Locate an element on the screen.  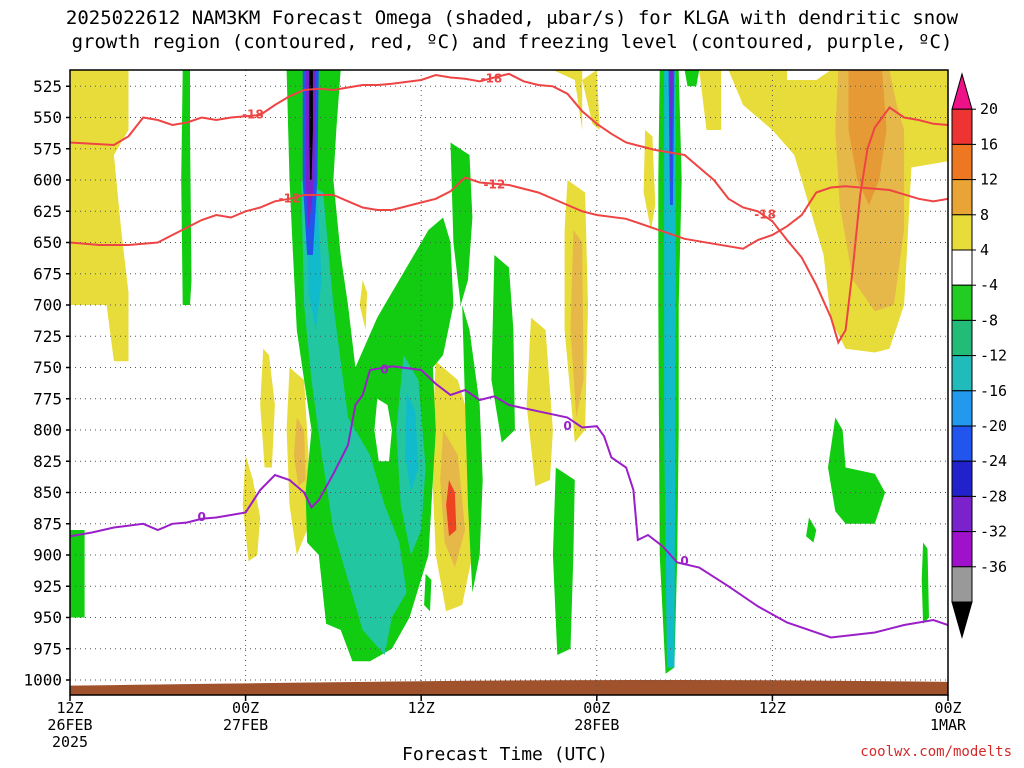
freezing-level-label-1: 0 is located at coordinates (384, 370).